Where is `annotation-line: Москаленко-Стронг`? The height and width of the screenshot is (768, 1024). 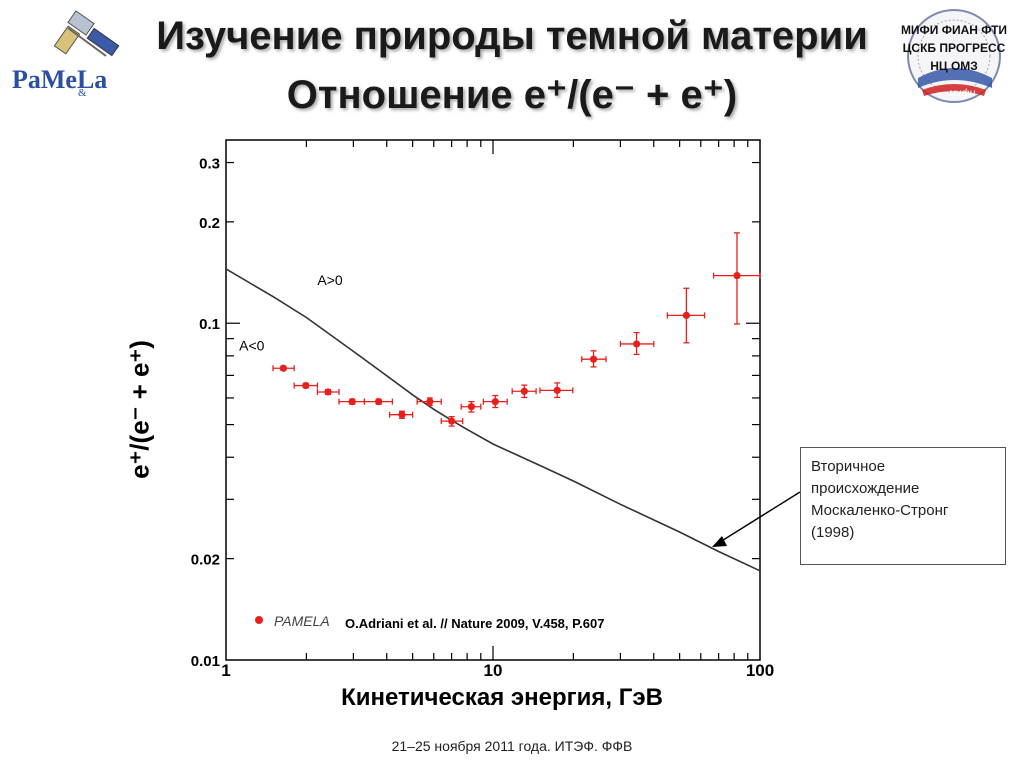
annotation-line: Москаленко-Стронг is located at coordinates (880, 510).